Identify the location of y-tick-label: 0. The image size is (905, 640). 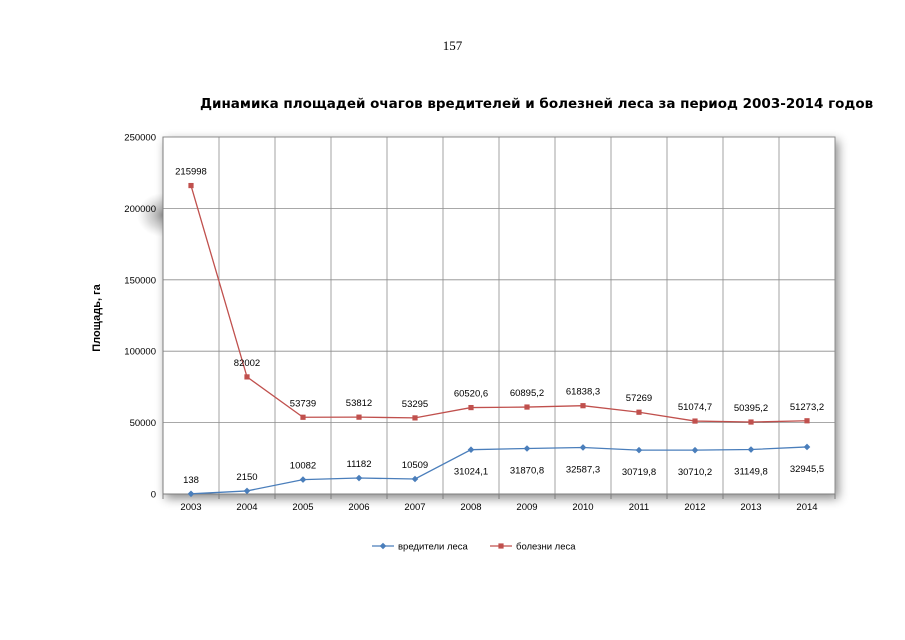
(153, 495).